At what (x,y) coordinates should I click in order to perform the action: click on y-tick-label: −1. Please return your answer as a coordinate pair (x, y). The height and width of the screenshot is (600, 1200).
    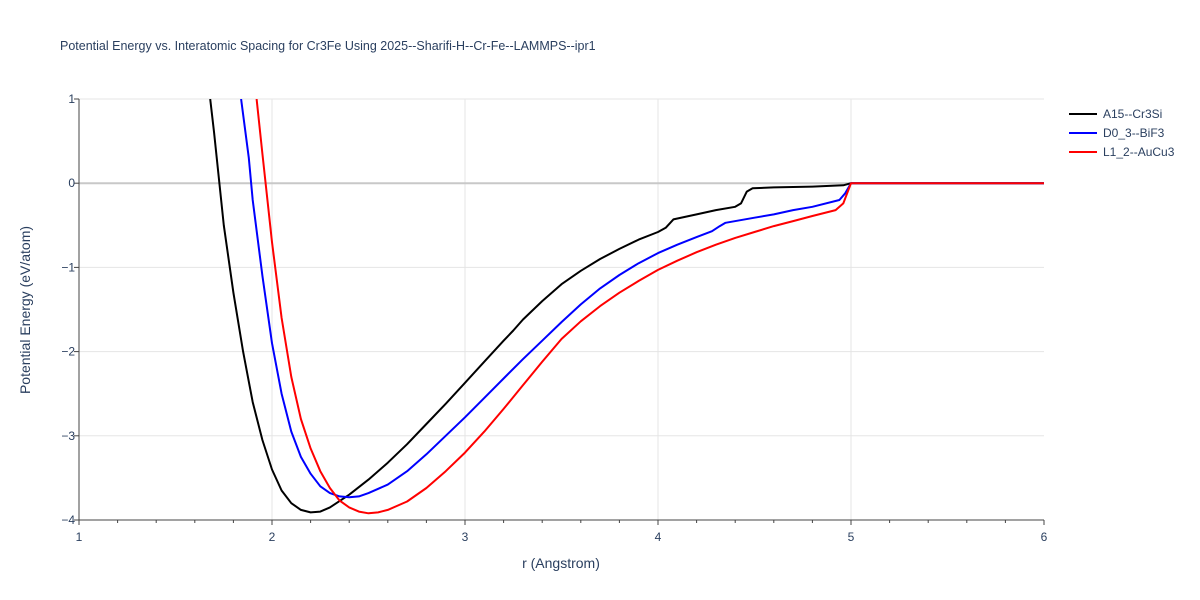
    Looking at the image, I should click on (68, 267).